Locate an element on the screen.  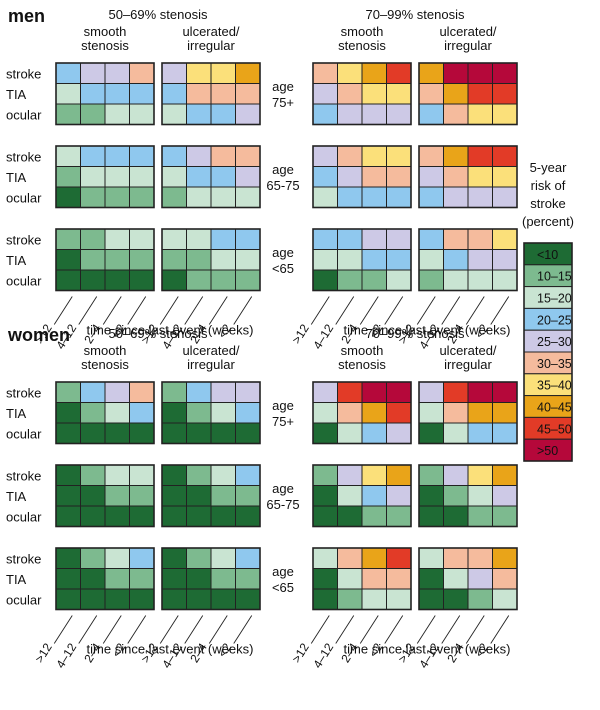
x-tick-label: >12 is located at coordinates (43, 652).